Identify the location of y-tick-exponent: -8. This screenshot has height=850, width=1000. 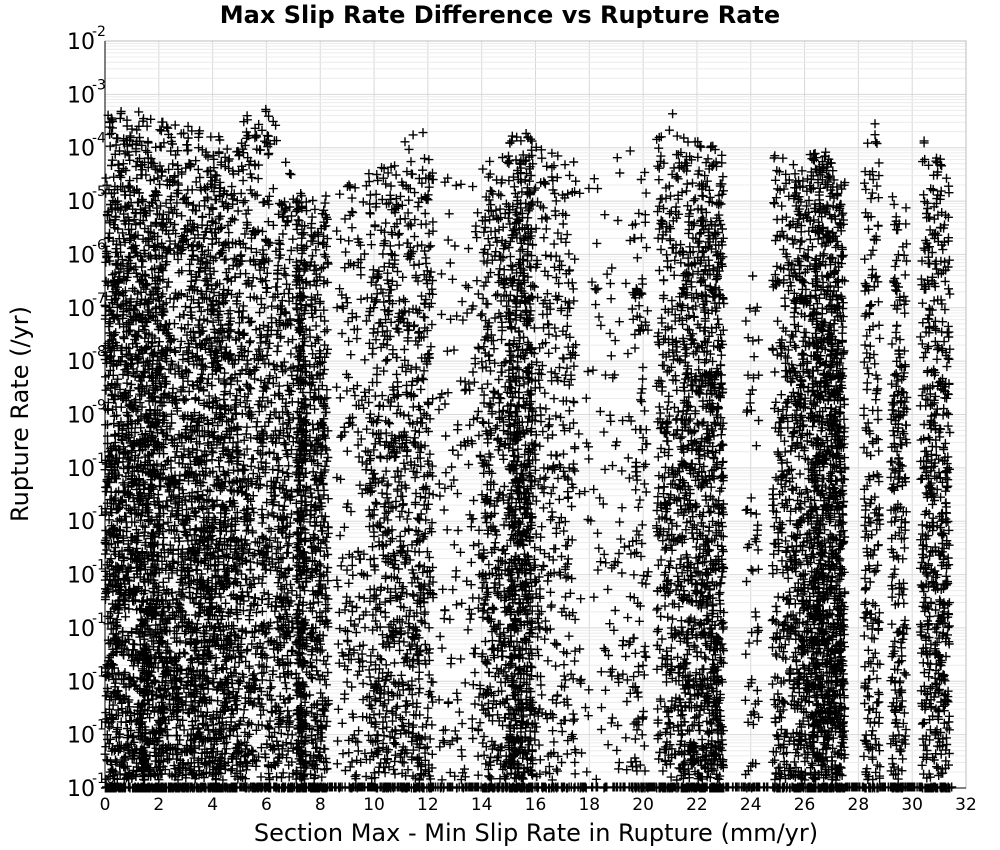
(99, 352).